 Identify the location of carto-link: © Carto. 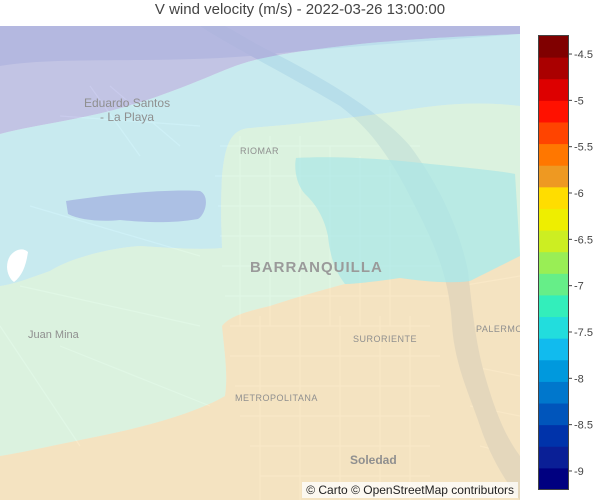
(327, 490).